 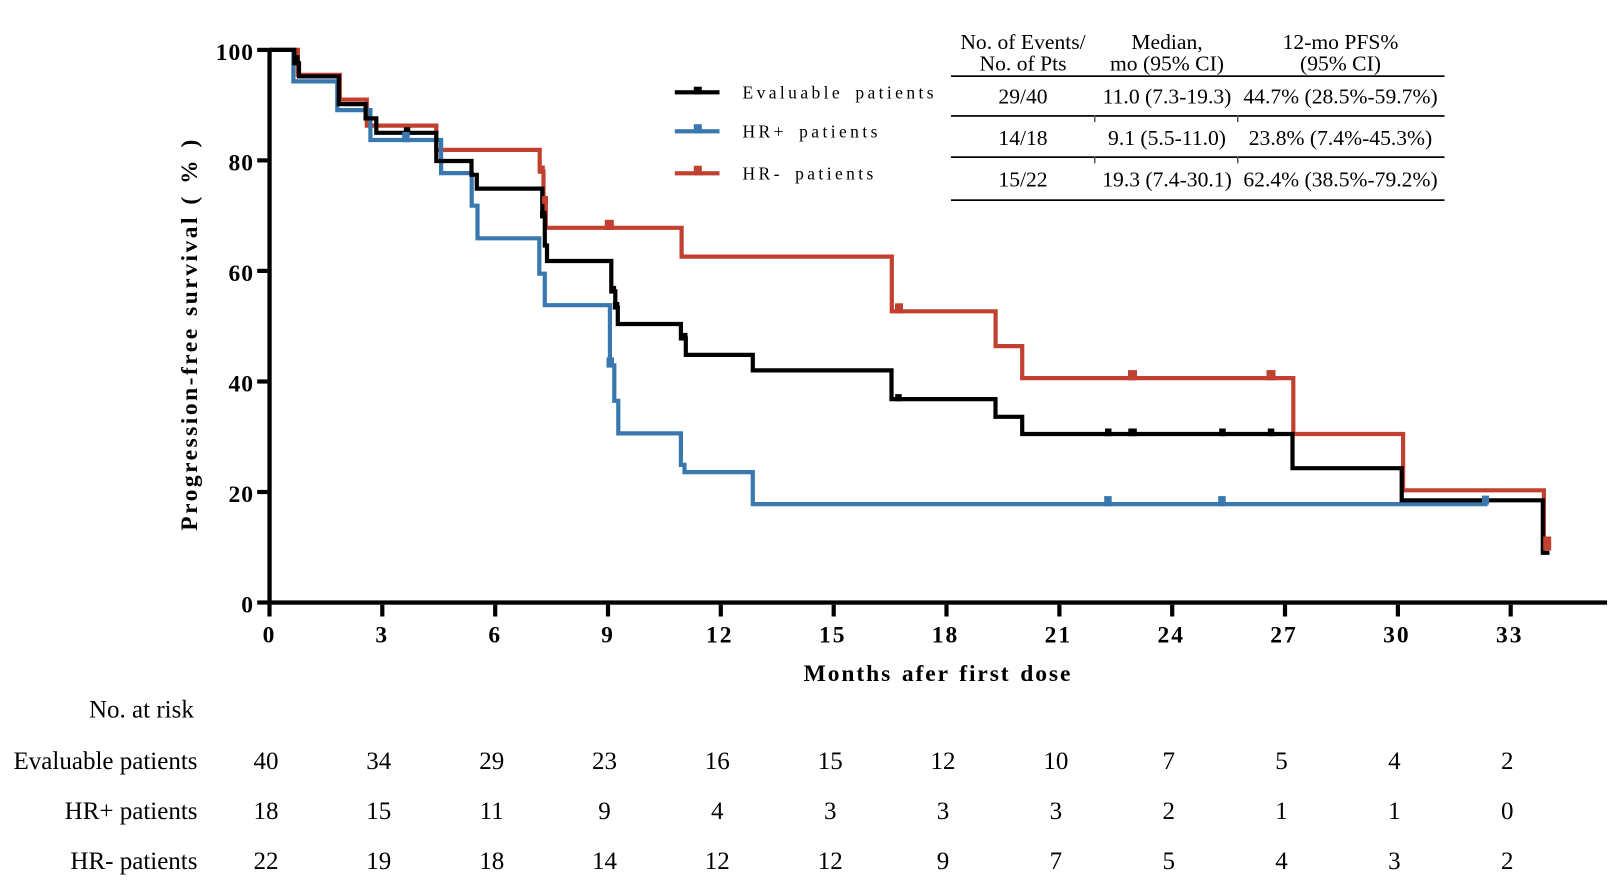 What do you see at coordinates (938, 674) in the screenshot?
I see `svg-text: Months afer first dose` at bounding box center [938, 674].